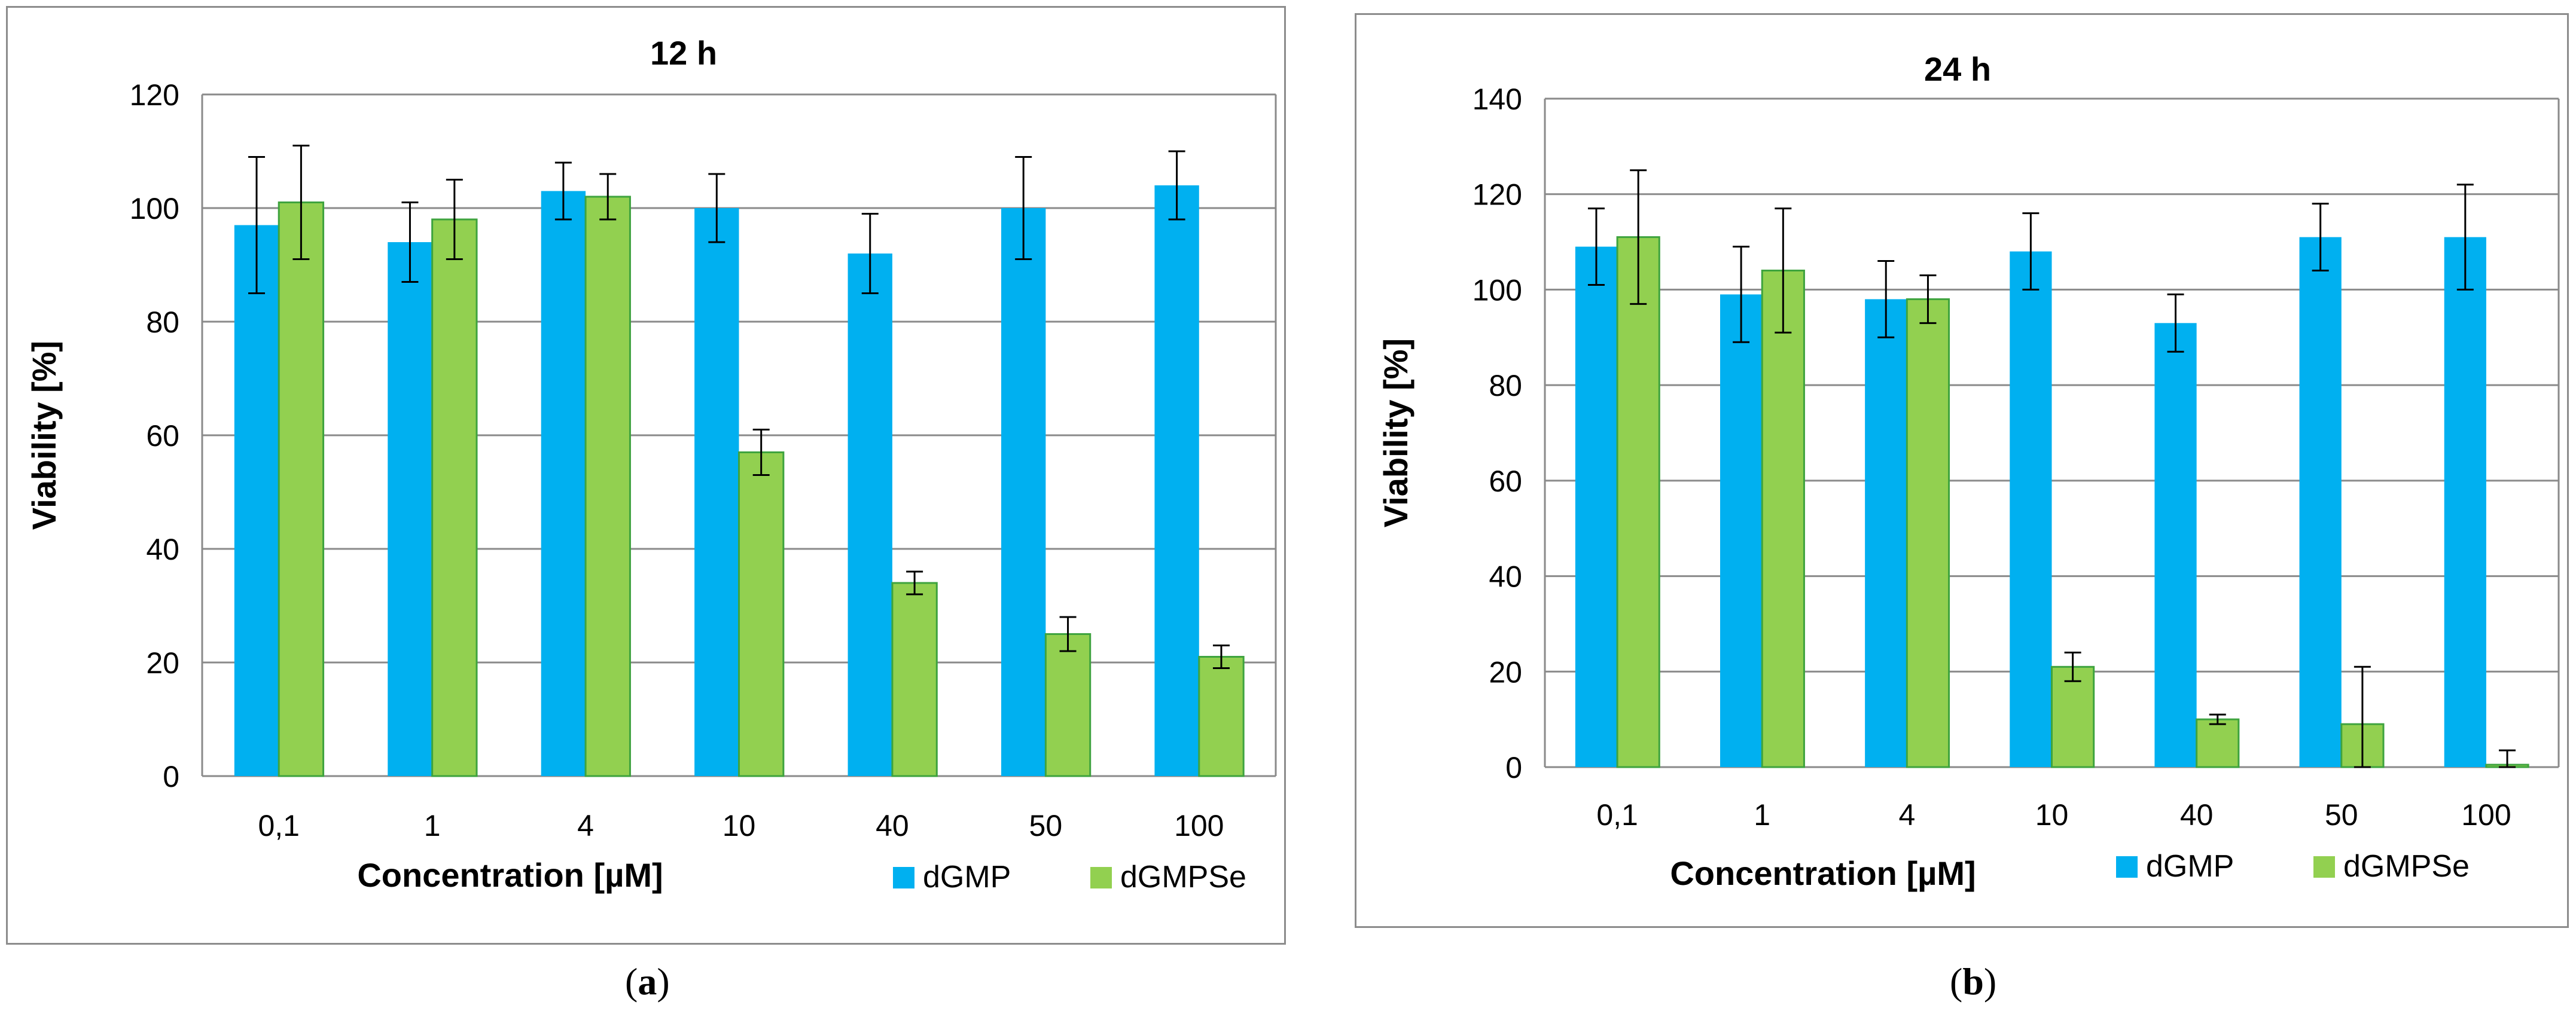 The height and width of the screenshot is (1026, 2576). What do you see at coordinates (684, 53) in the screenshot?
I see `chart-title: 12 h` at bounding box center [684, 53].